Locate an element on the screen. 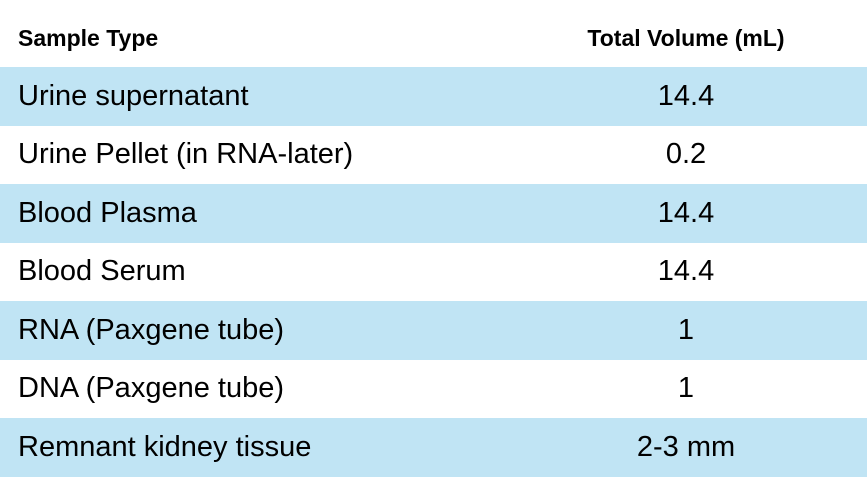 Image resolution: width=867 pixels, height=479 pixels. table-row: Blood Serum 14.4 is located at coordinates (433, 271).